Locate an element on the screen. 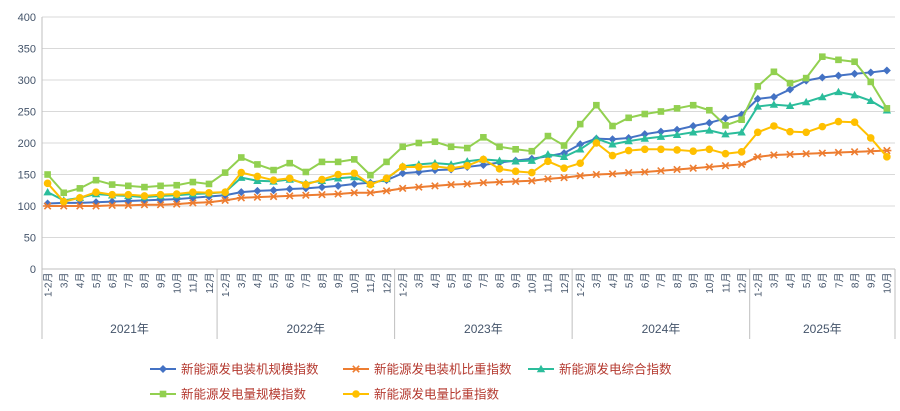 The image size is (900, 411). legend-item-3: 新能源发电量规模指数 is located at coordinates (228, 394).